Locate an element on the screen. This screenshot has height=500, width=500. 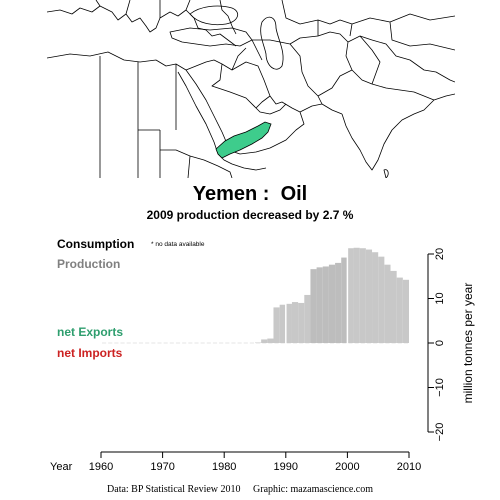
caspian-sea is located at coordinates (272, 43).